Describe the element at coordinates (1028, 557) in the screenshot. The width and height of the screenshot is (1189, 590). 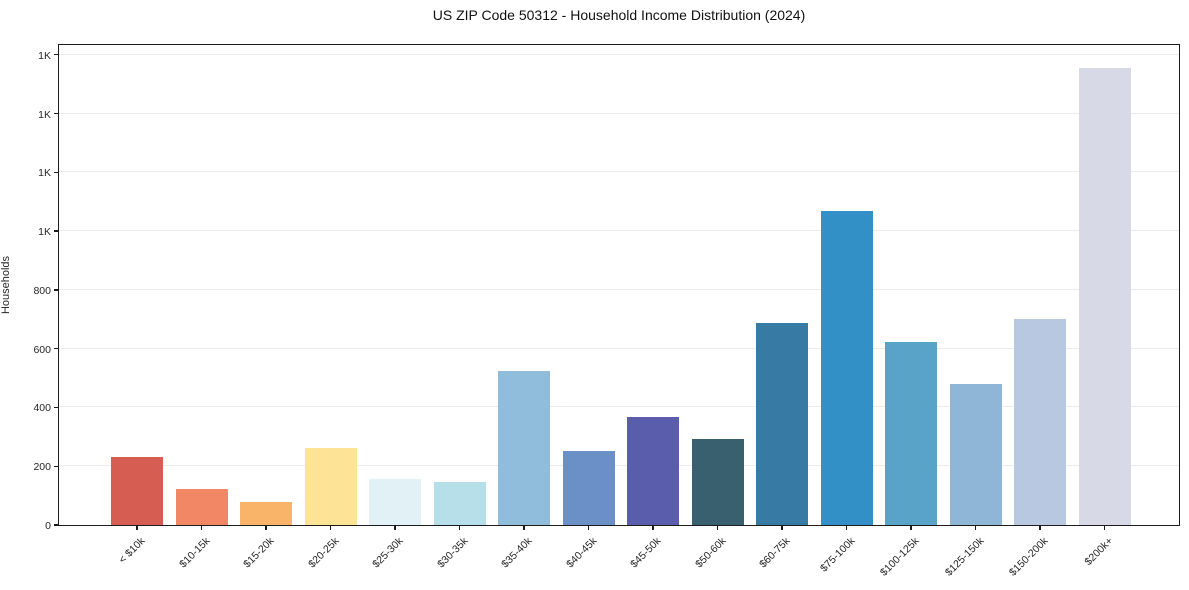
I see `x-tick-label-14: $150-200k` at that location.